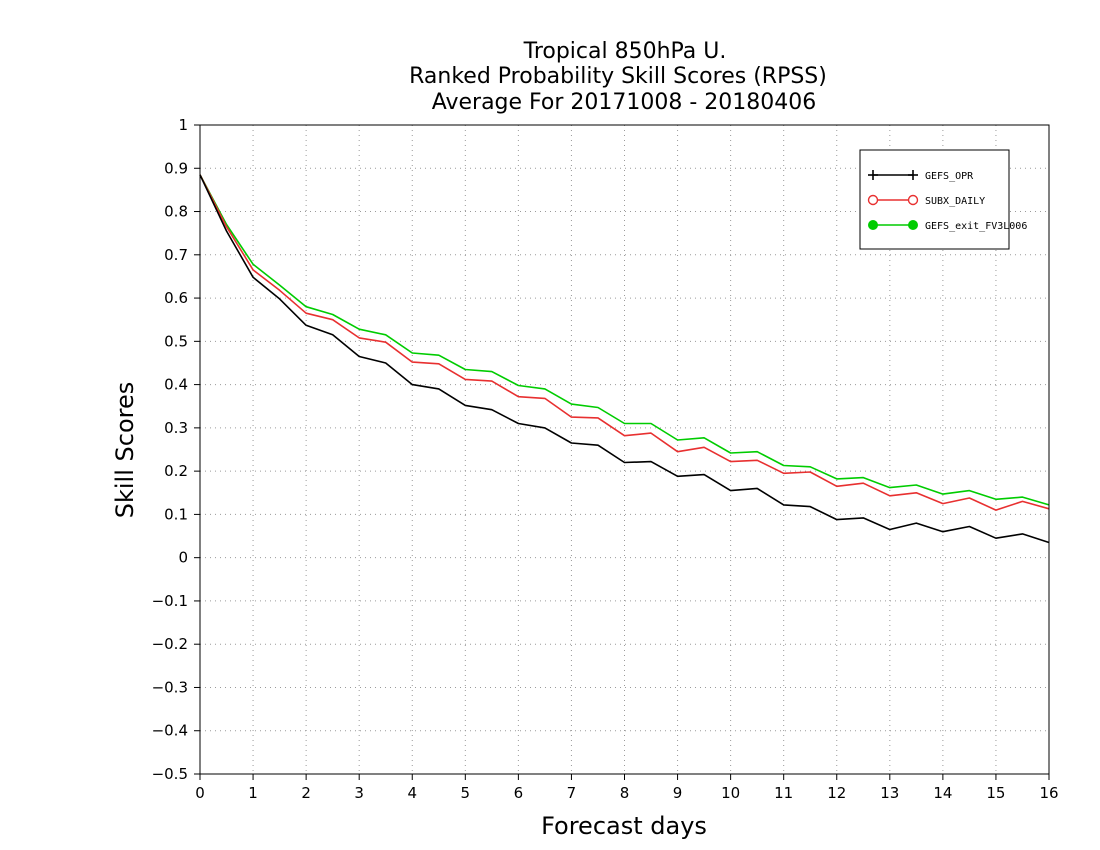 This screenshot has width=1100, height=850. Describe the element at coordinates (253, 793) in the screenshot. I see `x-tick-label: 1` at that location.